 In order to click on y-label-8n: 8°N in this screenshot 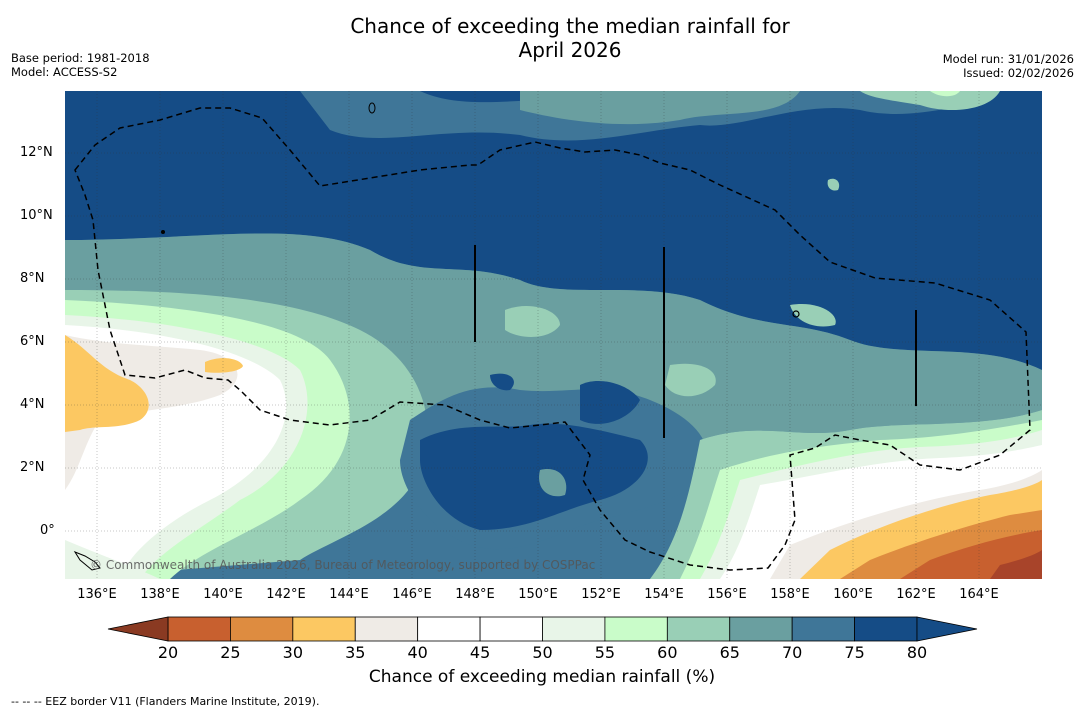, I will do `click(32, 278)`.